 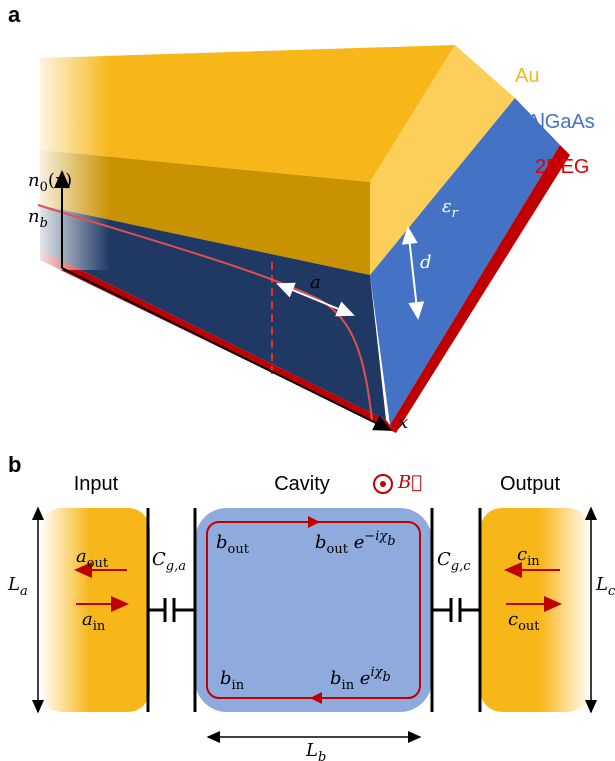 I want to click on layer-label: Au, so click(x=527, y=76).